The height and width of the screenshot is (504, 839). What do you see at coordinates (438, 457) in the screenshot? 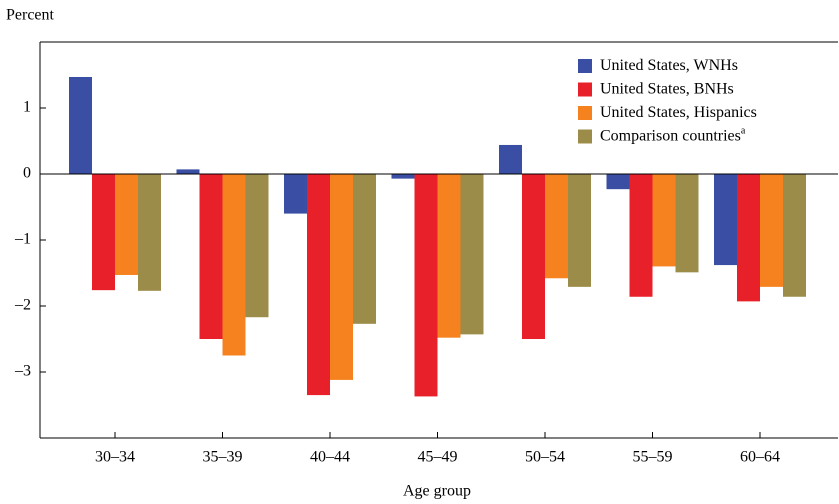
I see `x-tick-label: 45–49` at bounding box center [438, 457].